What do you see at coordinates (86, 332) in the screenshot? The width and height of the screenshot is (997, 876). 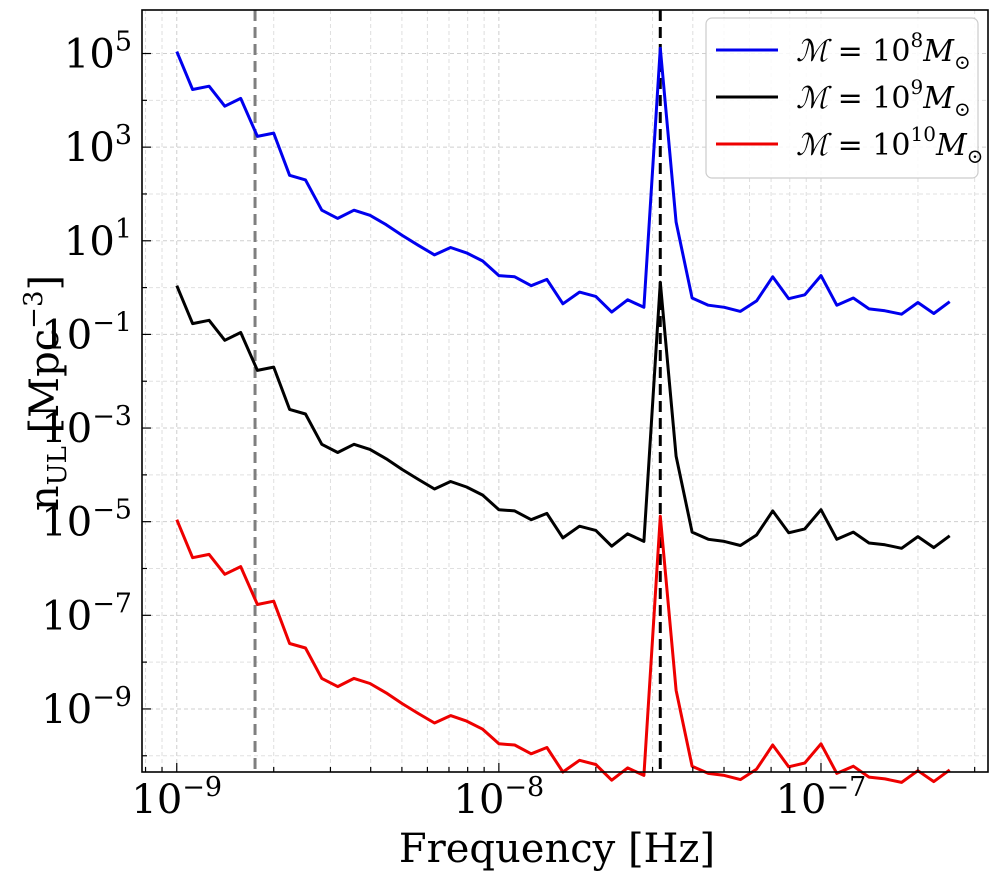 I see `y-tick-label: 10⁻¹` at bounding box center [86, 332].